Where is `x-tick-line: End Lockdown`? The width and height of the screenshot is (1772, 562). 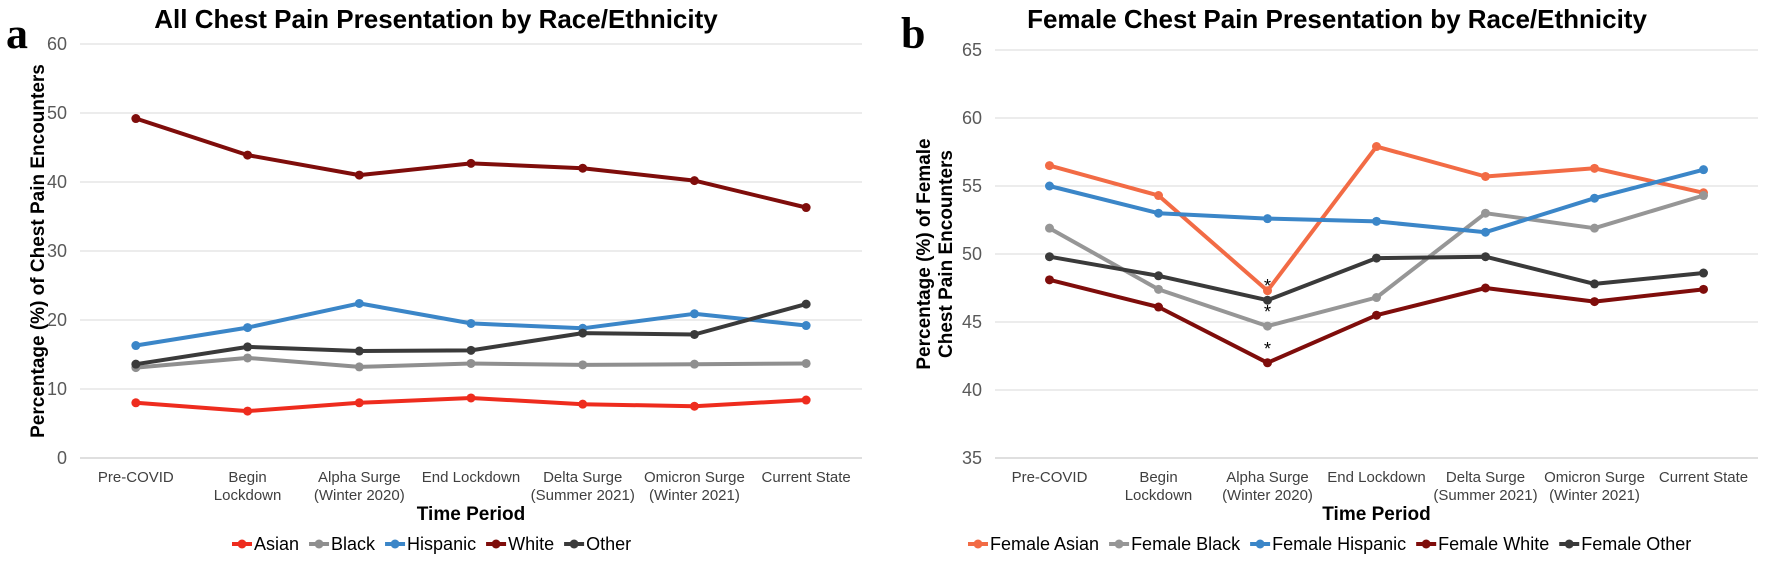
x-tick-line: End Lockdown is located at coordinates (471, 477).